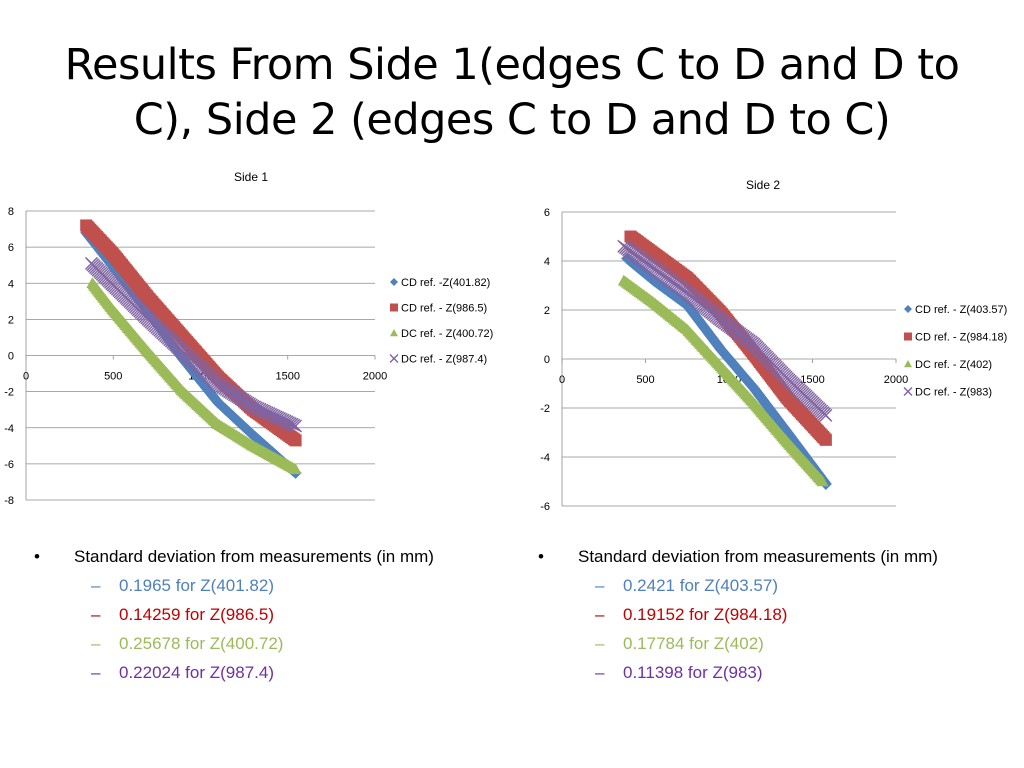 Image resolution: width=1024 pixels, height=768 pixels. I want to click on legend-label: CD ref. -Z(401.82), so click(445, 283).